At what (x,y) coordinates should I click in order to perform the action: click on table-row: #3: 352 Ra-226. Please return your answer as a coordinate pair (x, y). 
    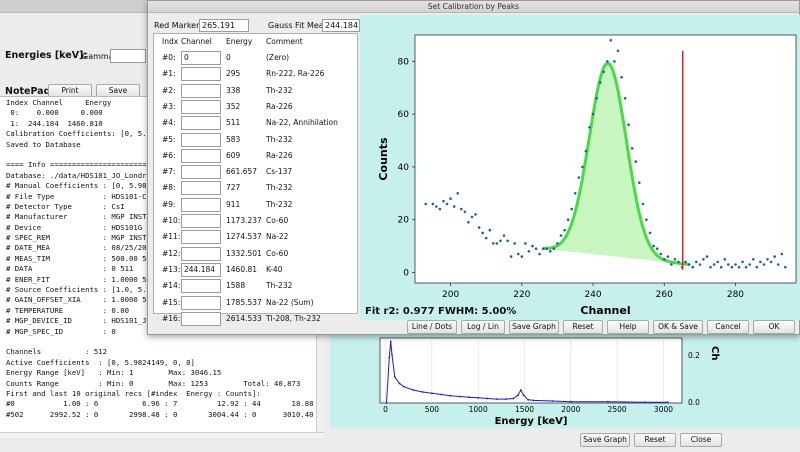
    Looking at the image, I should click on (255, 107).